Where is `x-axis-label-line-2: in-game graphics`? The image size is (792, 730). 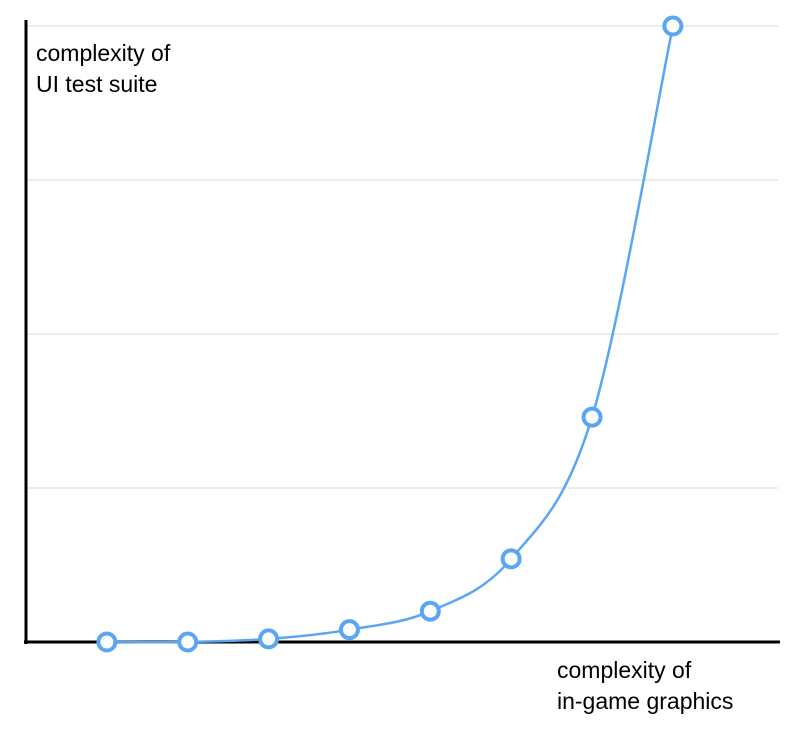 x-axis-label-line-2: in-game graphics is located at coordinates (645, 701).